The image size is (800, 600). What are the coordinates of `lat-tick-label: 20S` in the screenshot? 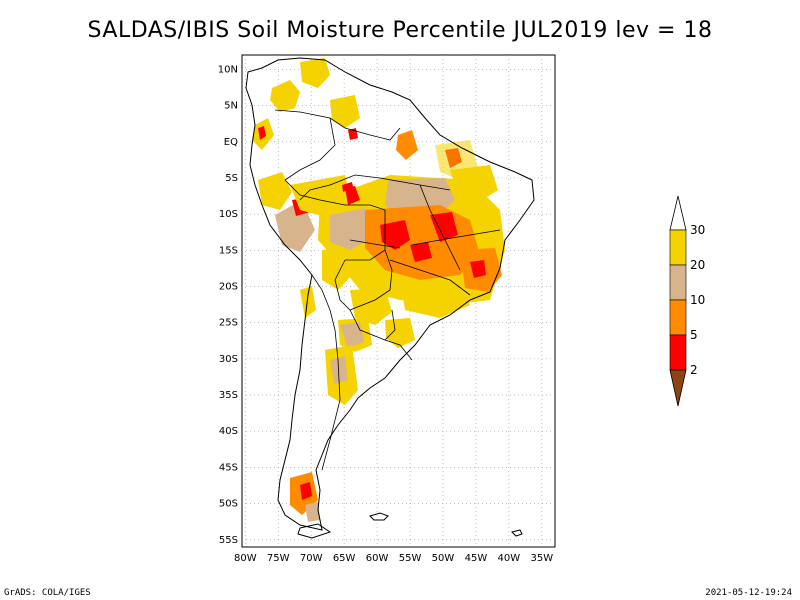 It's located at (228, 287).